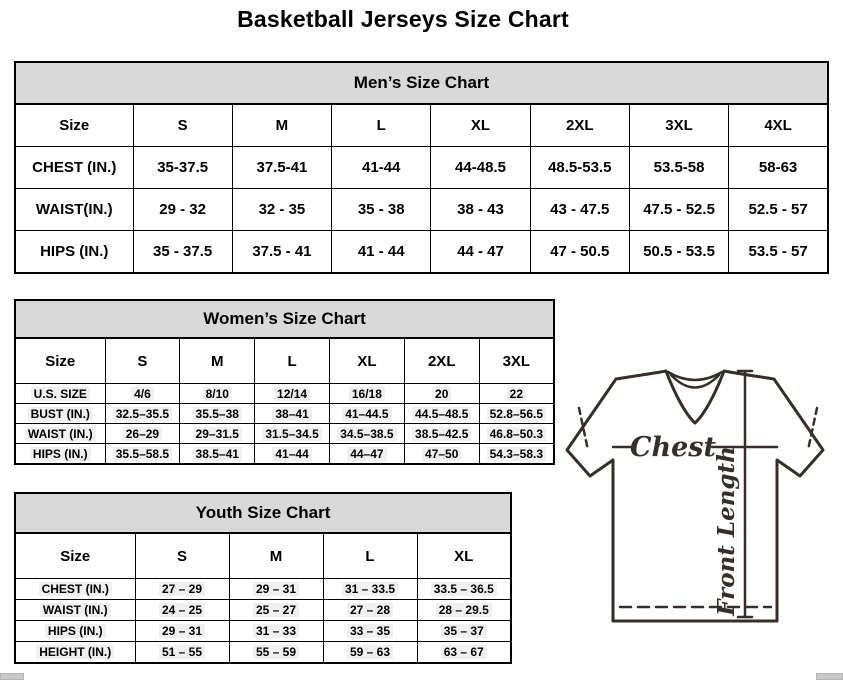 The image size is (843, 680). I want to click on size-value: 20, so click(441, 393).